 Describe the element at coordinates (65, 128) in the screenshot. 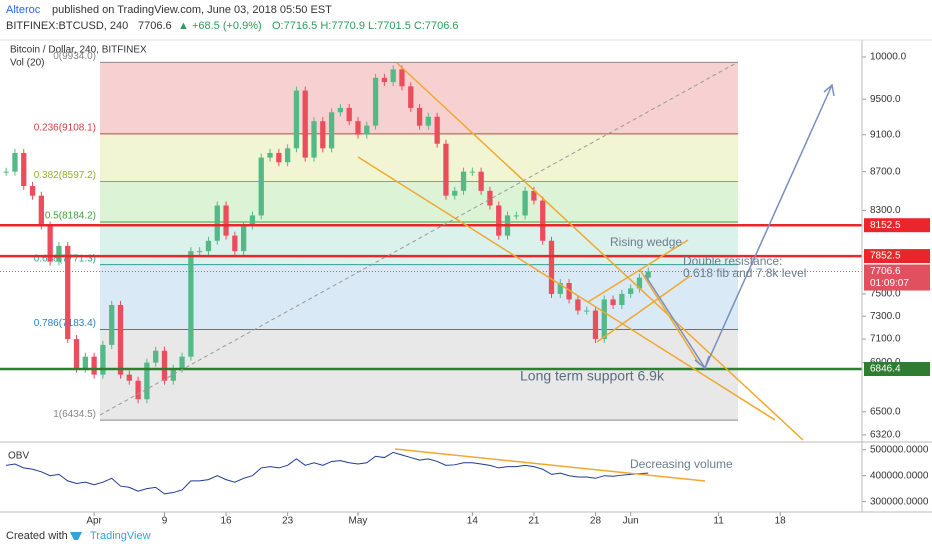

I see `fib-label: 0.236(9108.1)` at that location.